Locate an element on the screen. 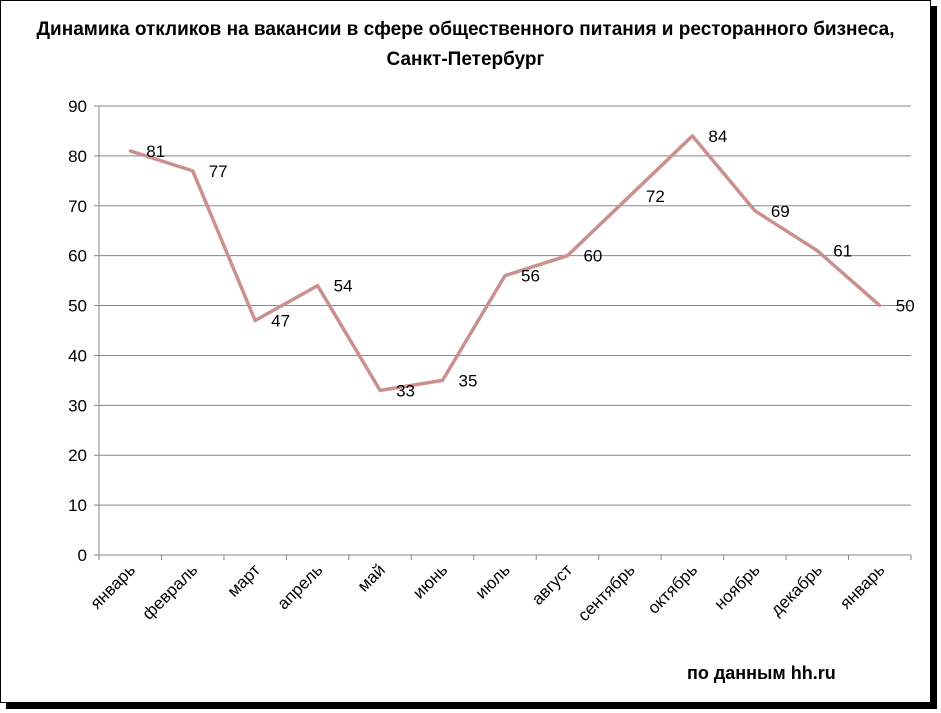 This screenshot has width=941, height=713. x-tick-label: декабрь is located at coordinates (796, 589).